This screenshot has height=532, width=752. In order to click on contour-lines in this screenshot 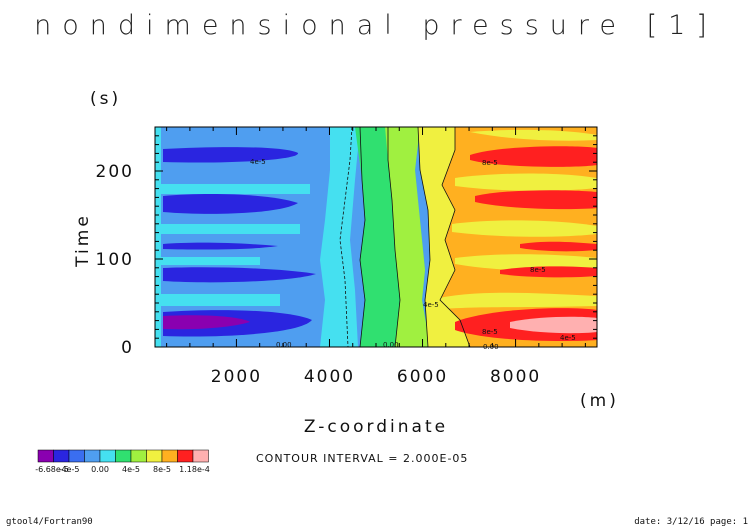, I will do `click(405, 237)`.